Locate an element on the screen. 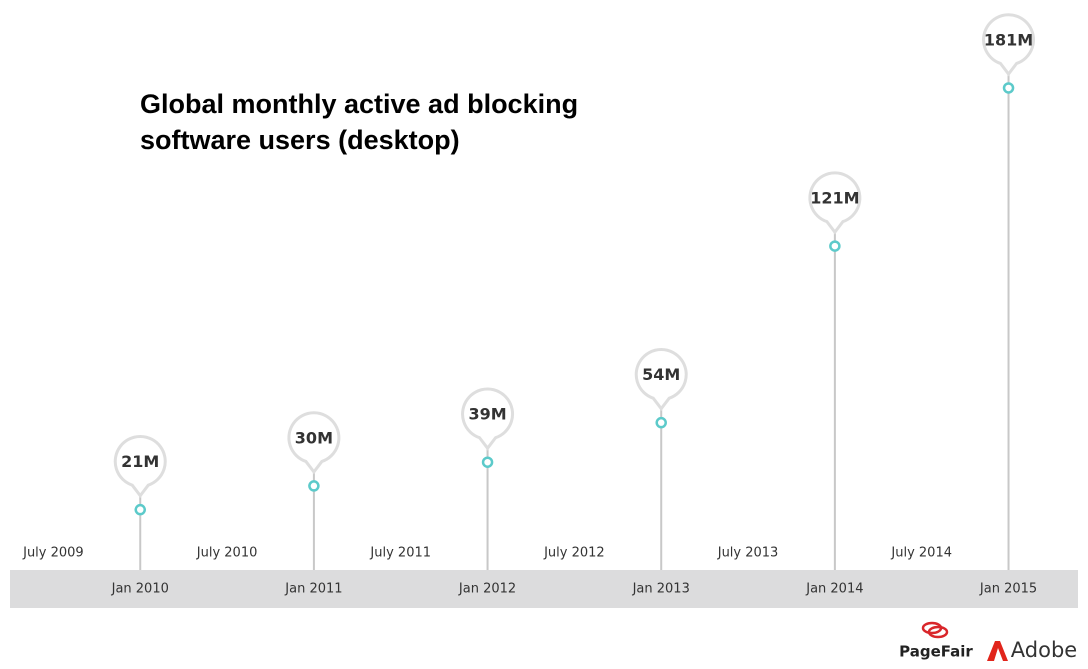 The width and height of the screenshot is (1088, 669). adobe-icon is located at coordinates (997, 651).